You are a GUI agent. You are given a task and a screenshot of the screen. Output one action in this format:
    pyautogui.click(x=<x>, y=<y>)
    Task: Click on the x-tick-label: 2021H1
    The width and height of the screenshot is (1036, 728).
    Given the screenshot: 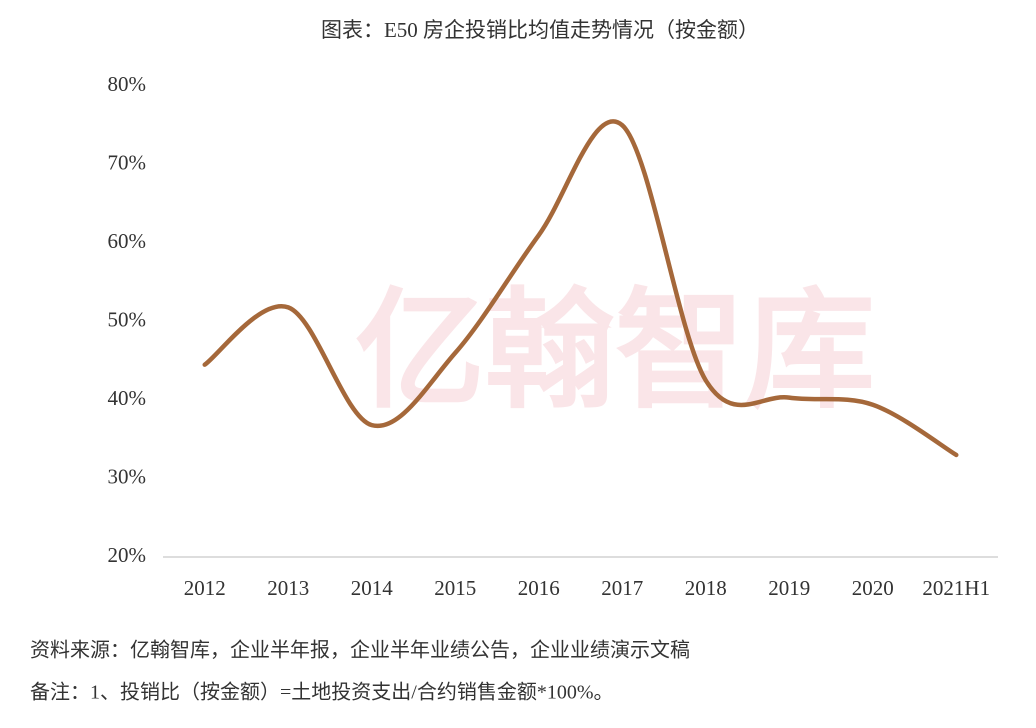 What is the action you would take?
    pyautogui.click(x=956, y=588)
    